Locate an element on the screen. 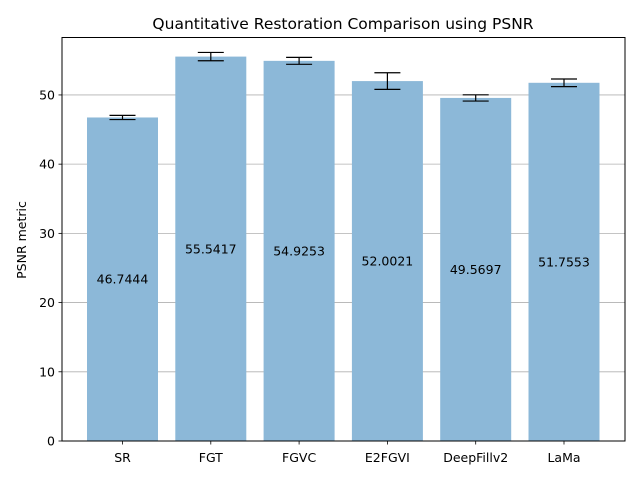 This screenshot has width=640, height=484. y-tick-label: 40 is located at coordinates (47, 164).